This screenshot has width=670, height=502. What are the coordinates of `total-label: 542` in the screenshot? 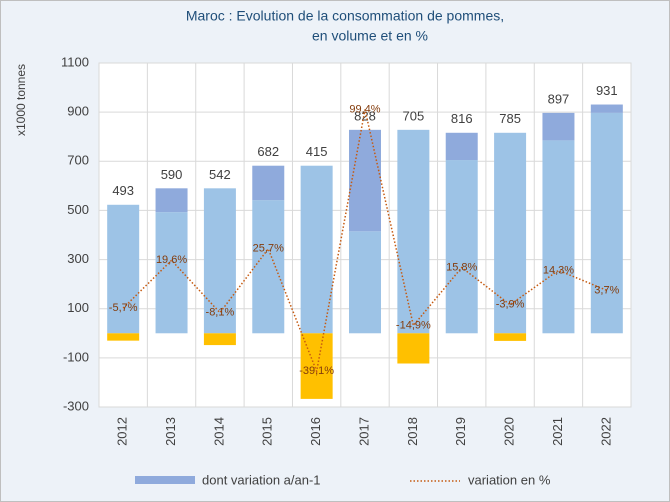 It's located at (220, 174).